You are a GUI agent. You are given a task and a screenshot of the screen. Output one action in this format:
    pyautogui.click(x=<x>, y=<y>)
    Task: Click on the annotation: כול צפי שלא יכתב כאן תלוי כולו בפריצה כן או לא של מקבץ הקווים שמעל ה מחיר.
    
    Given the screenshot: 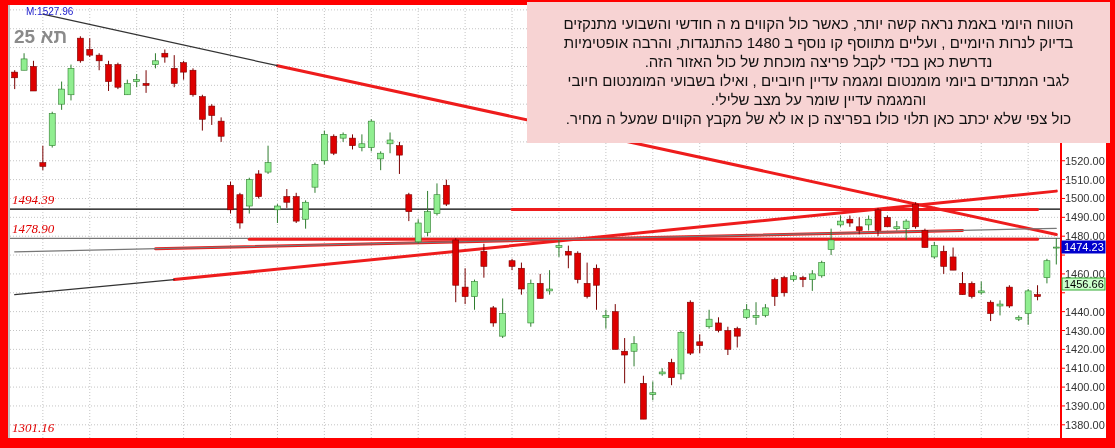 What is the action you would take?
    pyautogui.click(x=818, y=118)
    